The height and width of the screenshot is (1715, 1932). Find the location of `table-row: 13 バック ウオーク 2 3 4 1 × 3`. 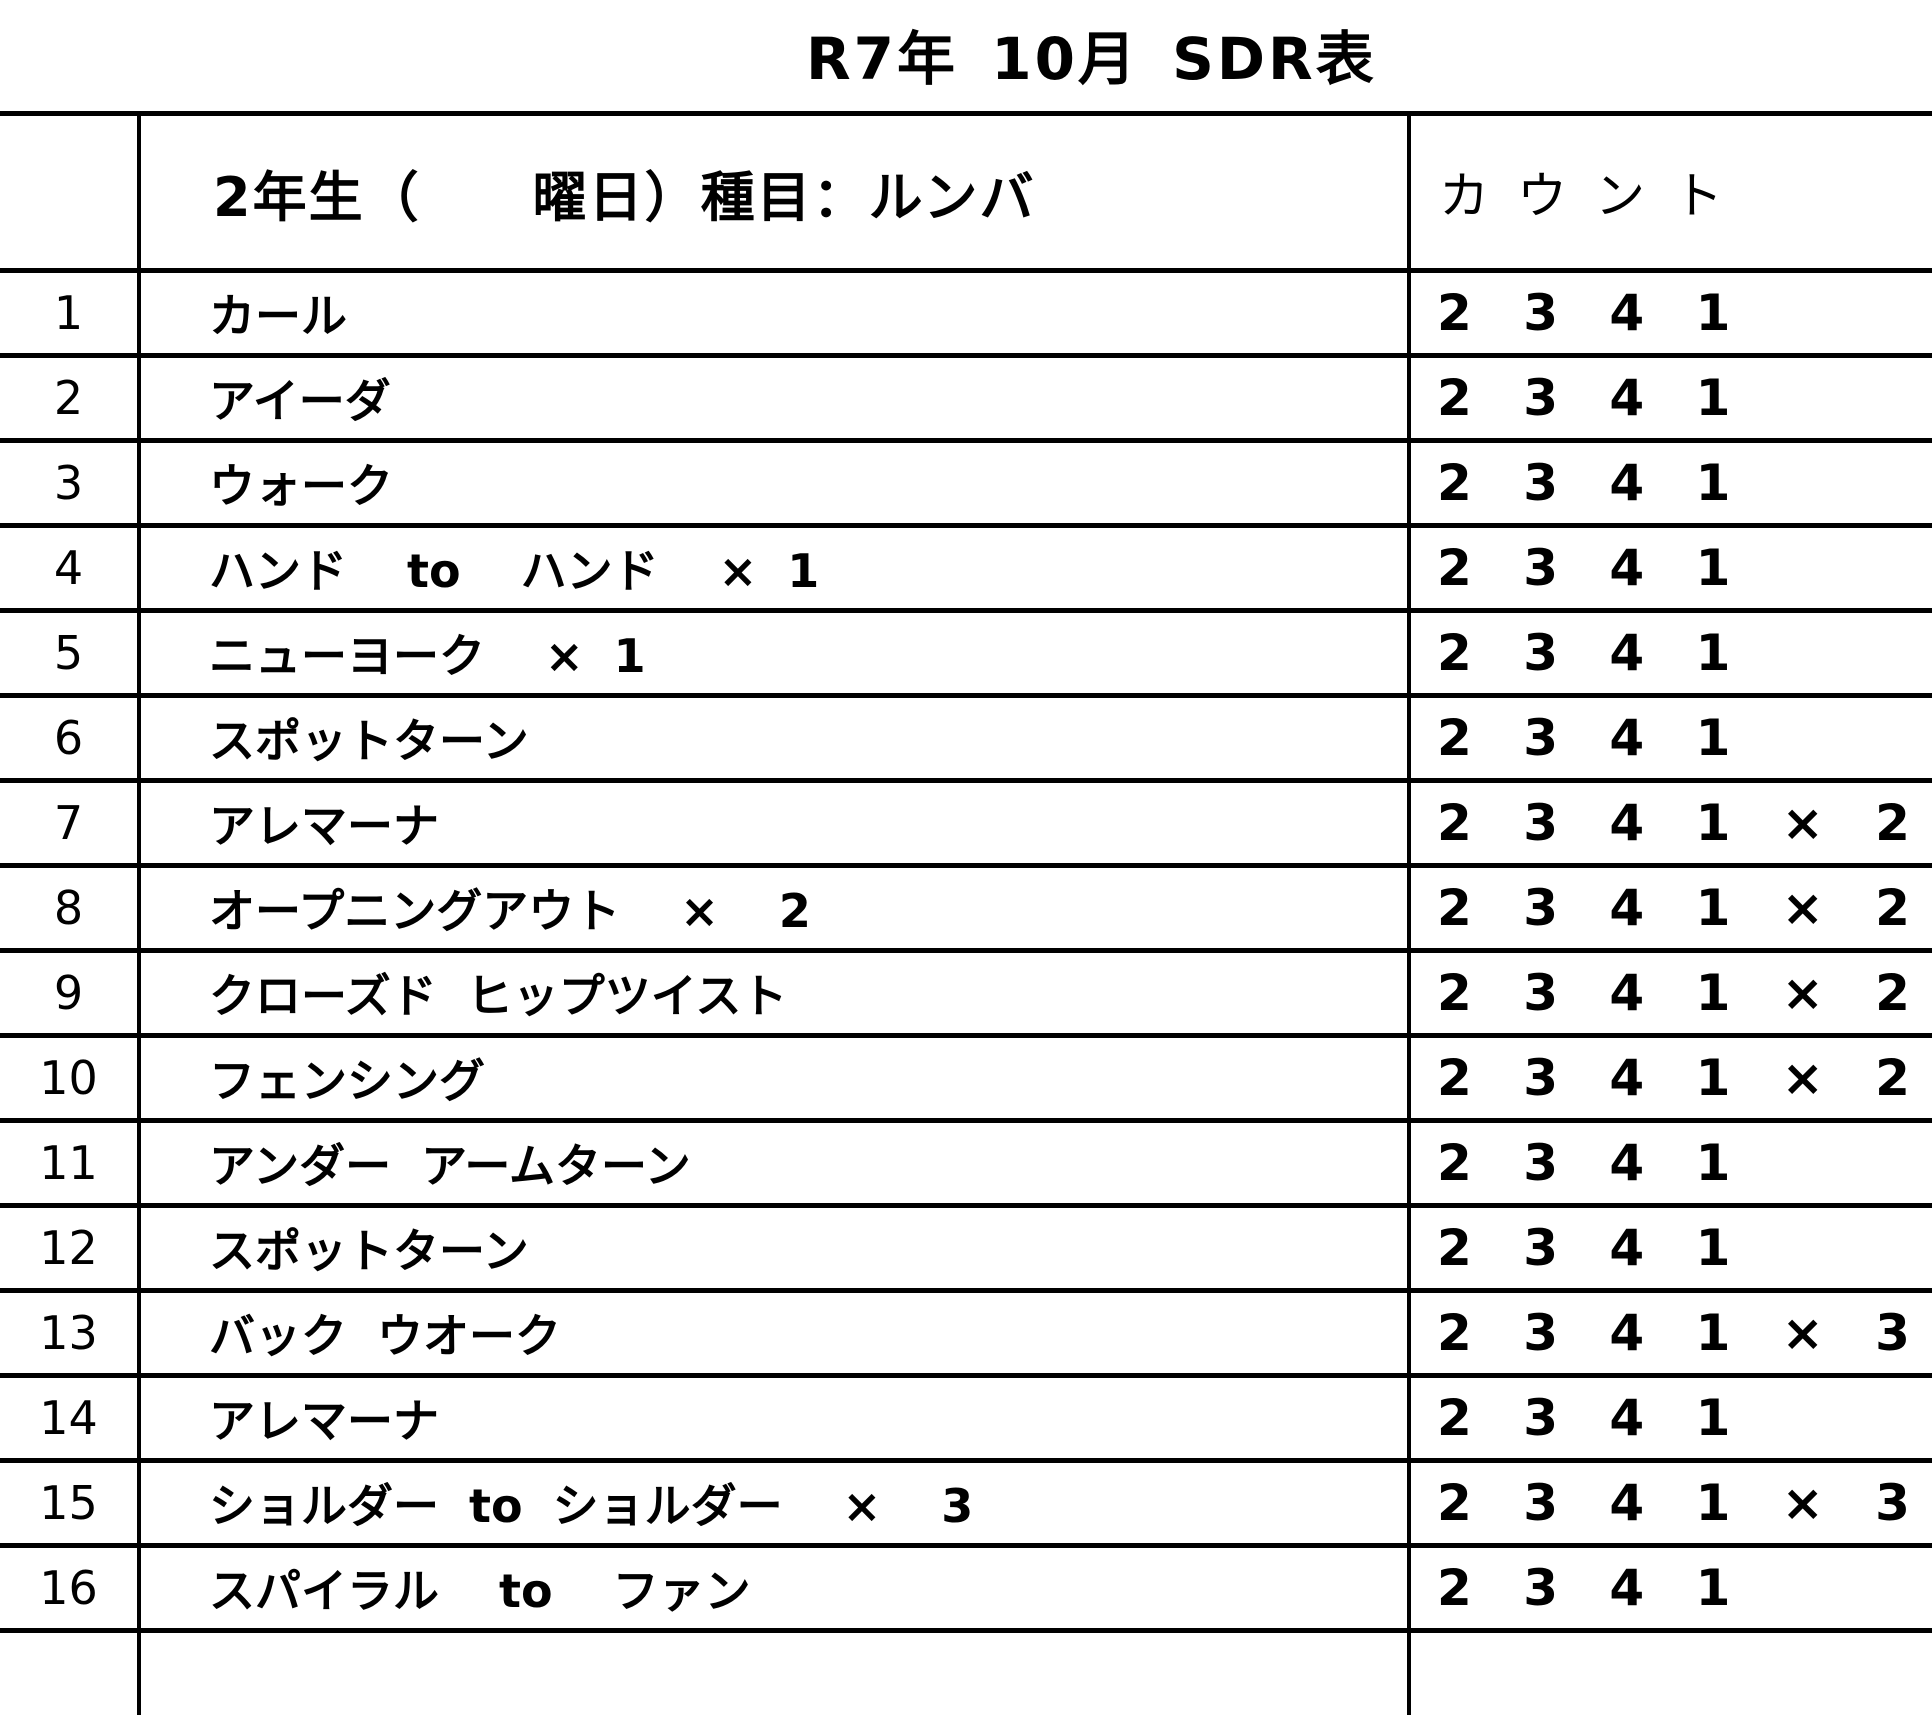

table-row: 13 バック ウオーク 2 3 4 1 × 3 is located at coordinates (966, 1333).